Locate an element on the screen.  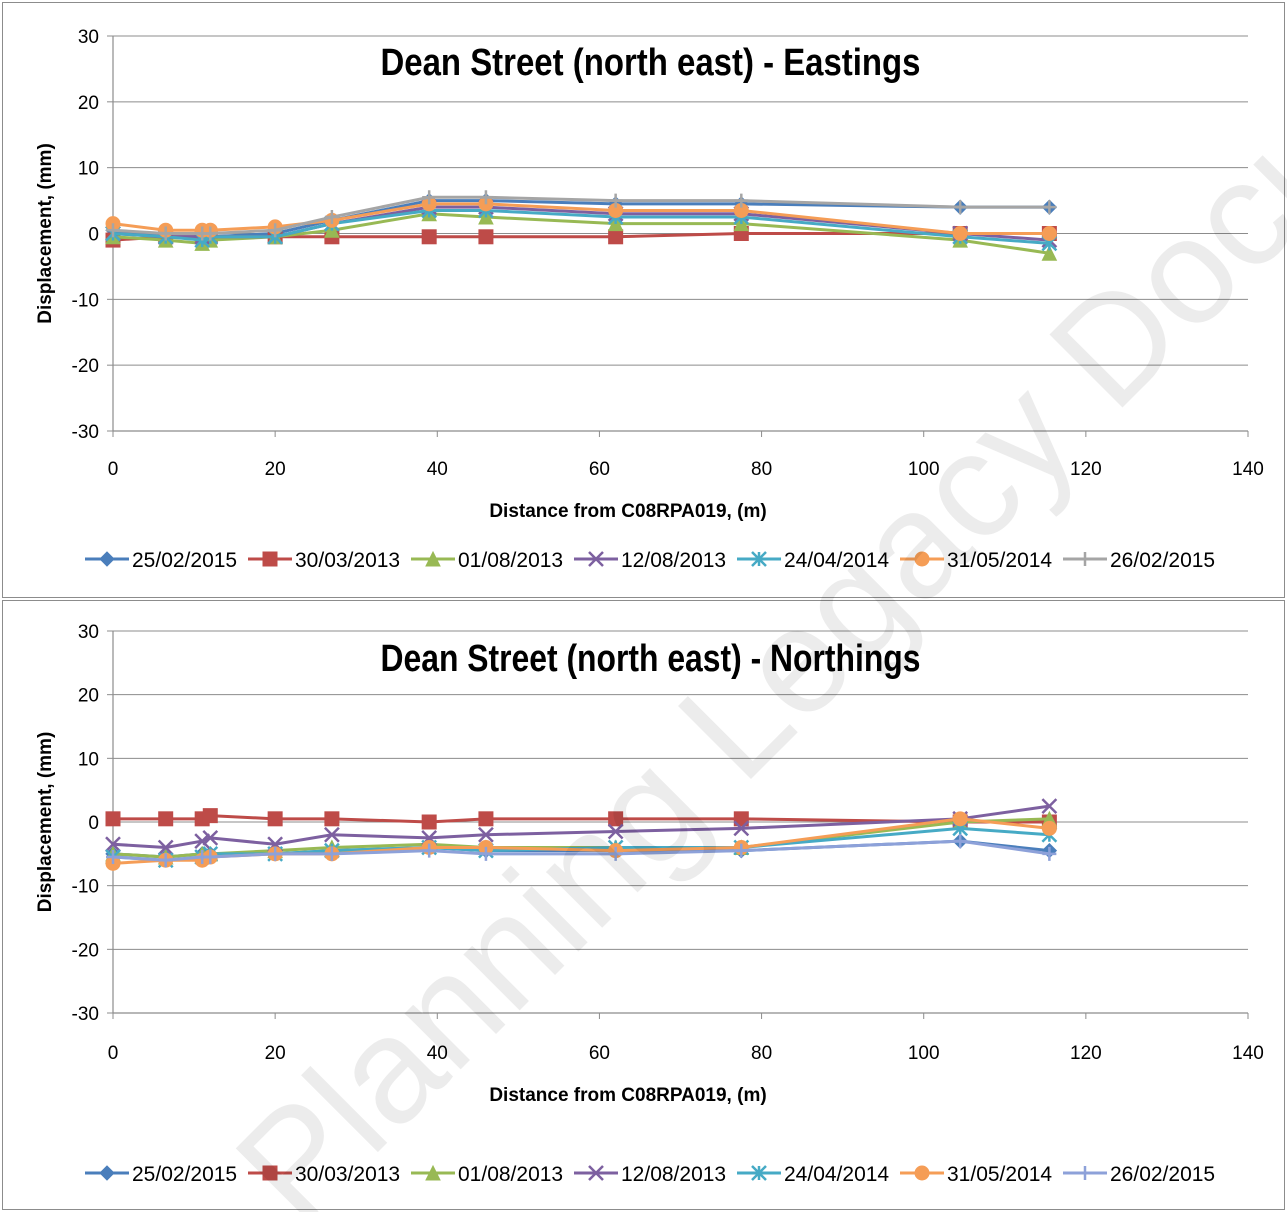
legend-label: 30/03/2013 is located at coordinates (347, 560).